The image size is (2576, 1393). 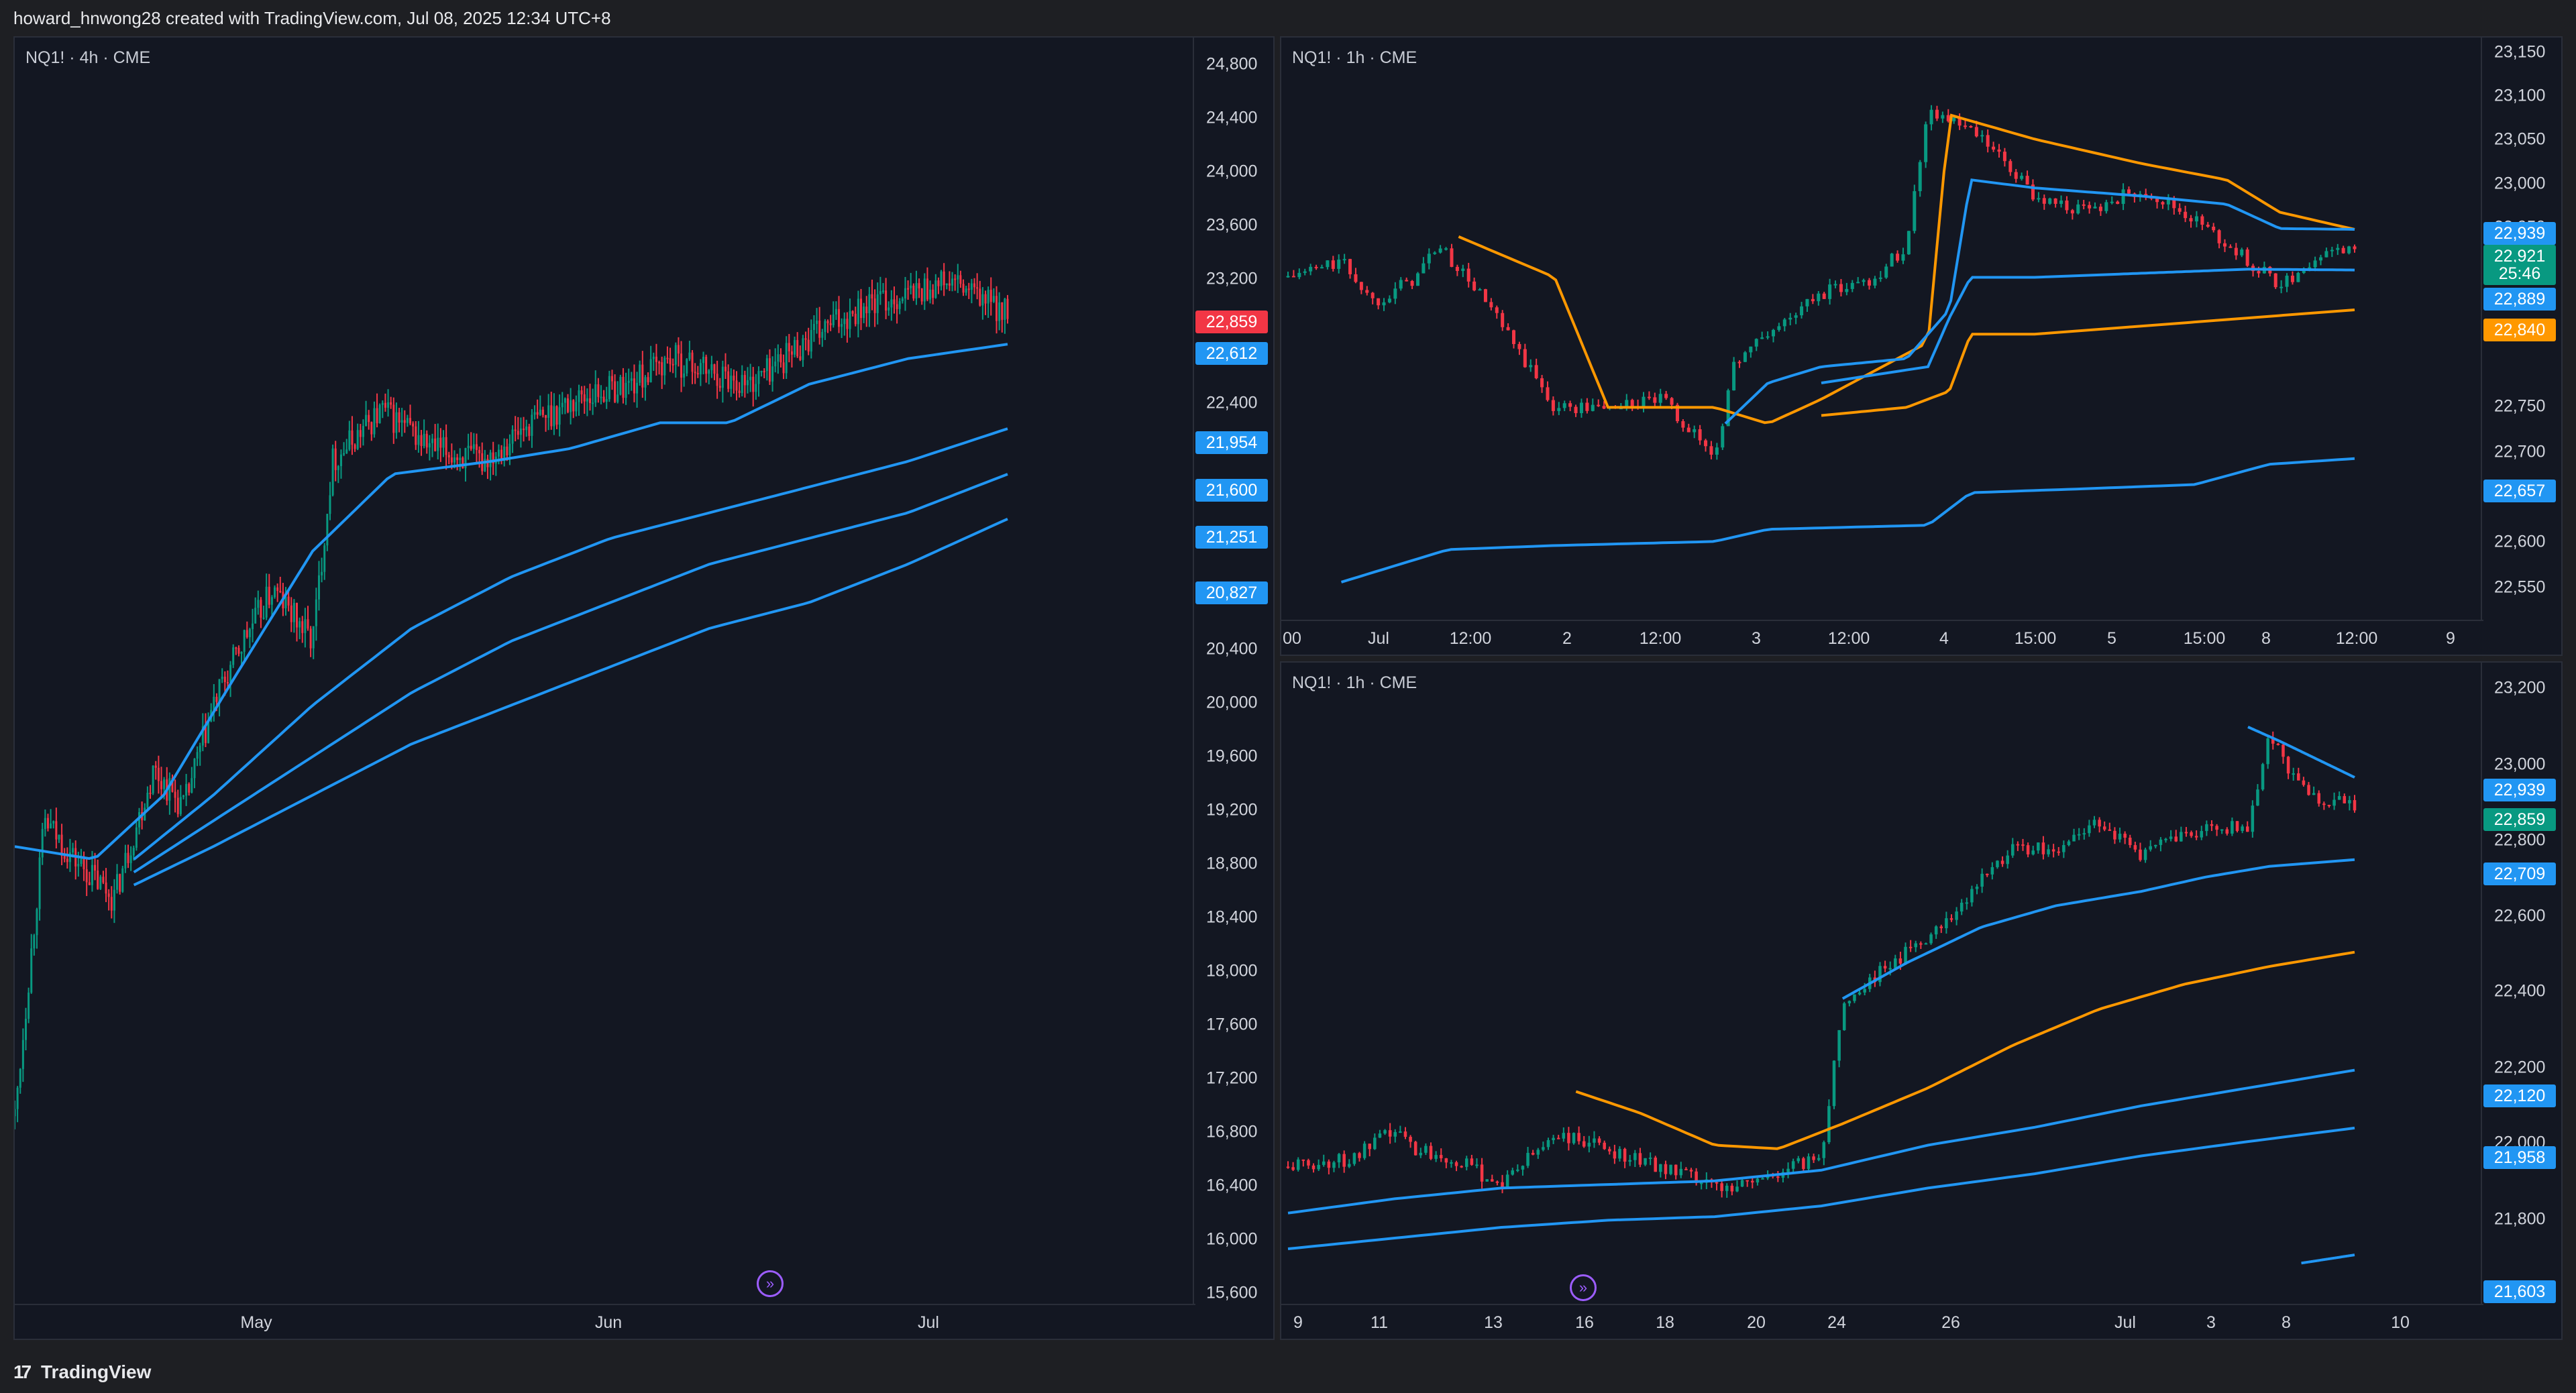 What do you see at coordinates (1354, 683) in the screenshot?
I see `symbol-title: NQ1! · 1h · CME` at bounding box center [1354, 683].